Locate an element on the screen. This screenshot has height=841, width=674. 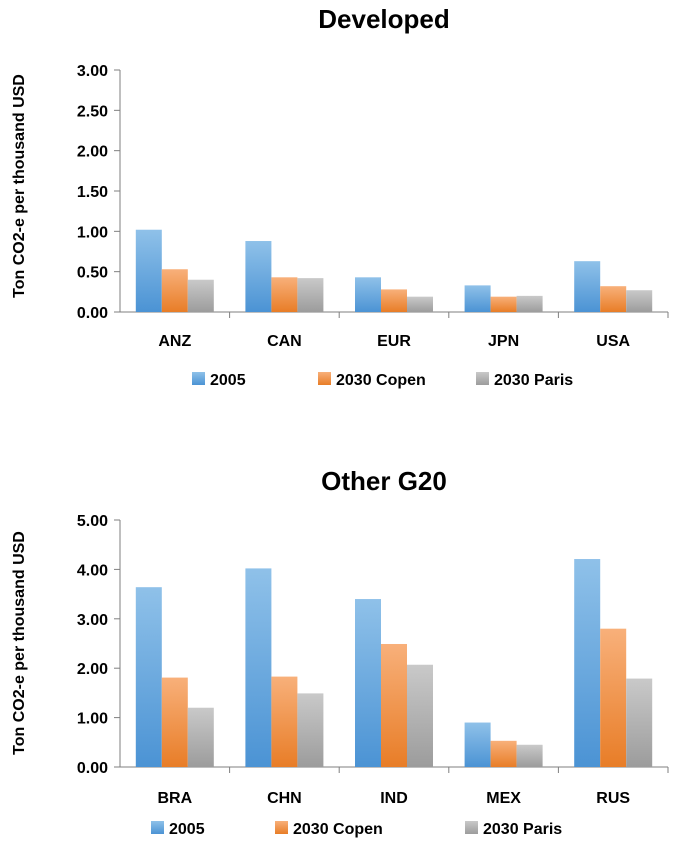
y-tick-label: 5.00 is located at coordinates (92, 521).